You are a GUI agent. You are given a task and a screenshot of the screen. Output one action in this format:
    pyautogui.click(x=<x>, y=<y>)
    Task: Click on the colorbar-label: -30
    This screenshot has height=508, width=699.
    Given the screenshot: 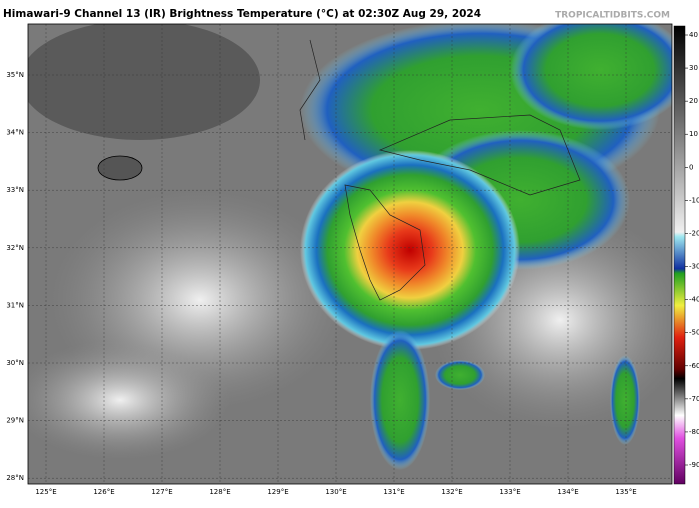 What is the action you would take?
    pyautogui.click(x=694, y=267)
    